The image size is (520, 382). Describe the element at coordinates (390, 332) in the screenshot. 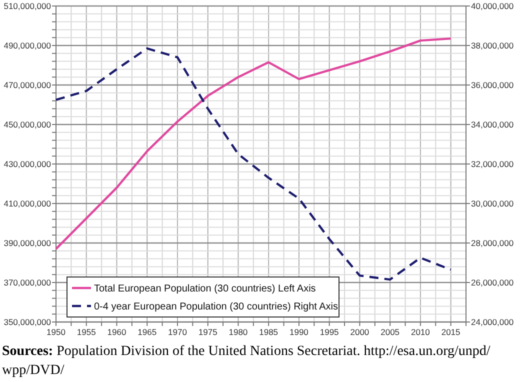

I see `x-tick-label: 2005` at that location.